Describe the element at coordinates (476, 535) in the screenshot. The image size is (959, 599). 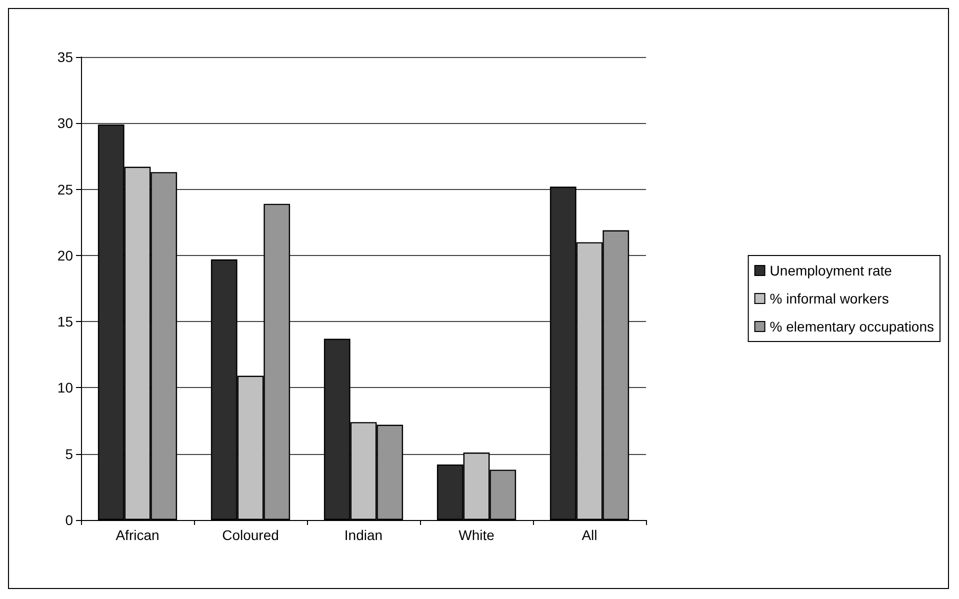
I see `x-tick-label: White` at that location.